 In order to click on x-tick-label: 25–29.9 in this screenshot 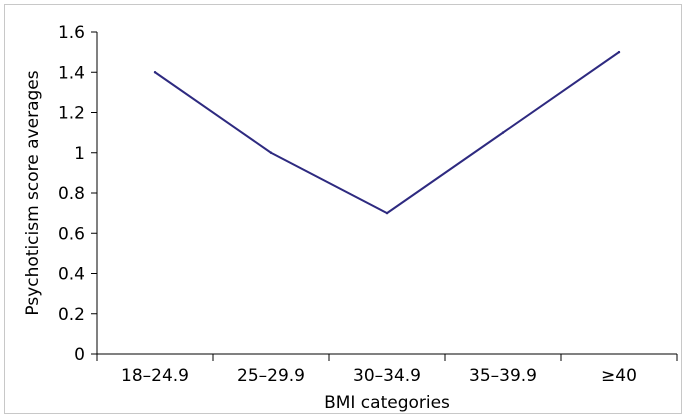, I will do `click(271, 376)`.